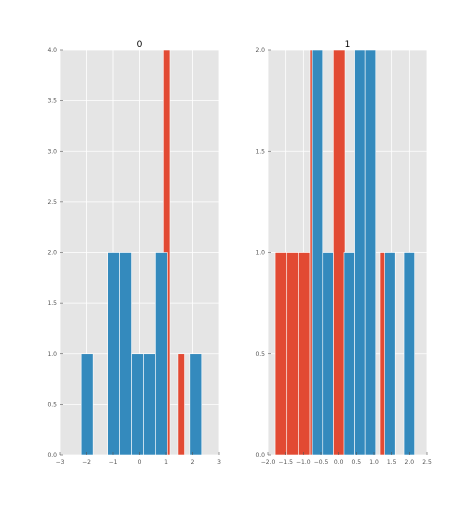 This screenshot has height=506, width=474. I want to click on x-tick-label: 2, so click(193, 462).